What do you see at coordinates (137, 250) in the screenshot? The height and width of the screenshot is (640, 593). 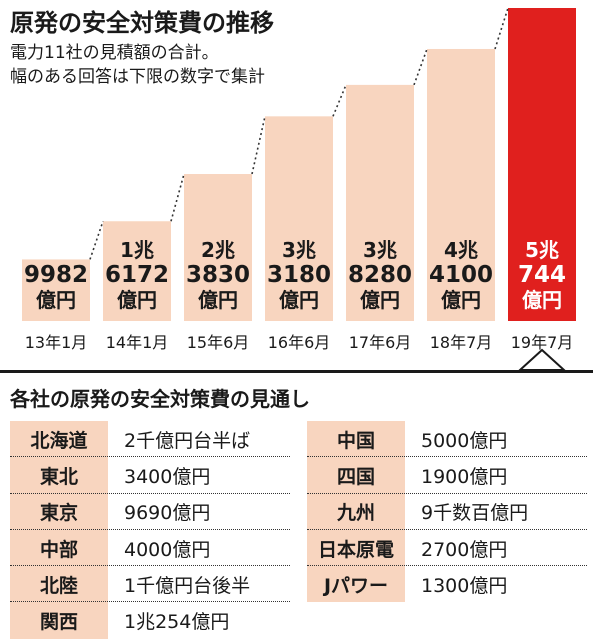 I see `bar-value-label: 1兆` at bounding box center [137, 250].